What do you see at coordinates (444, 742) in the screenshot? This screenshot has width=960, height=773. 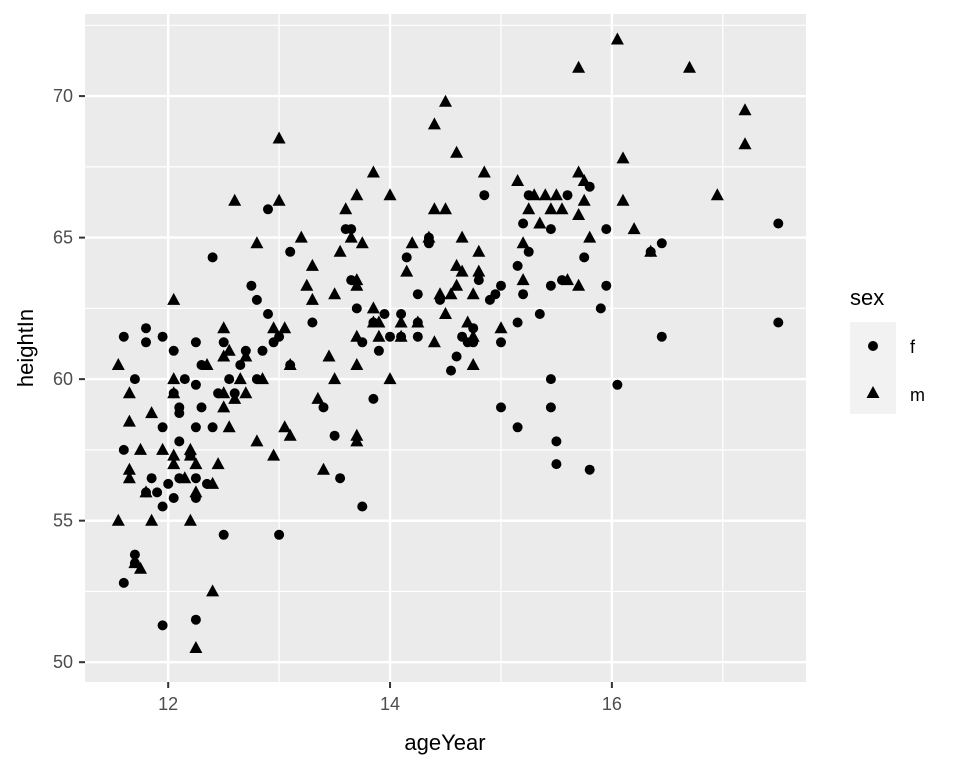 I see `x-axis-title: ageYear` at bounding box center [444, 742].